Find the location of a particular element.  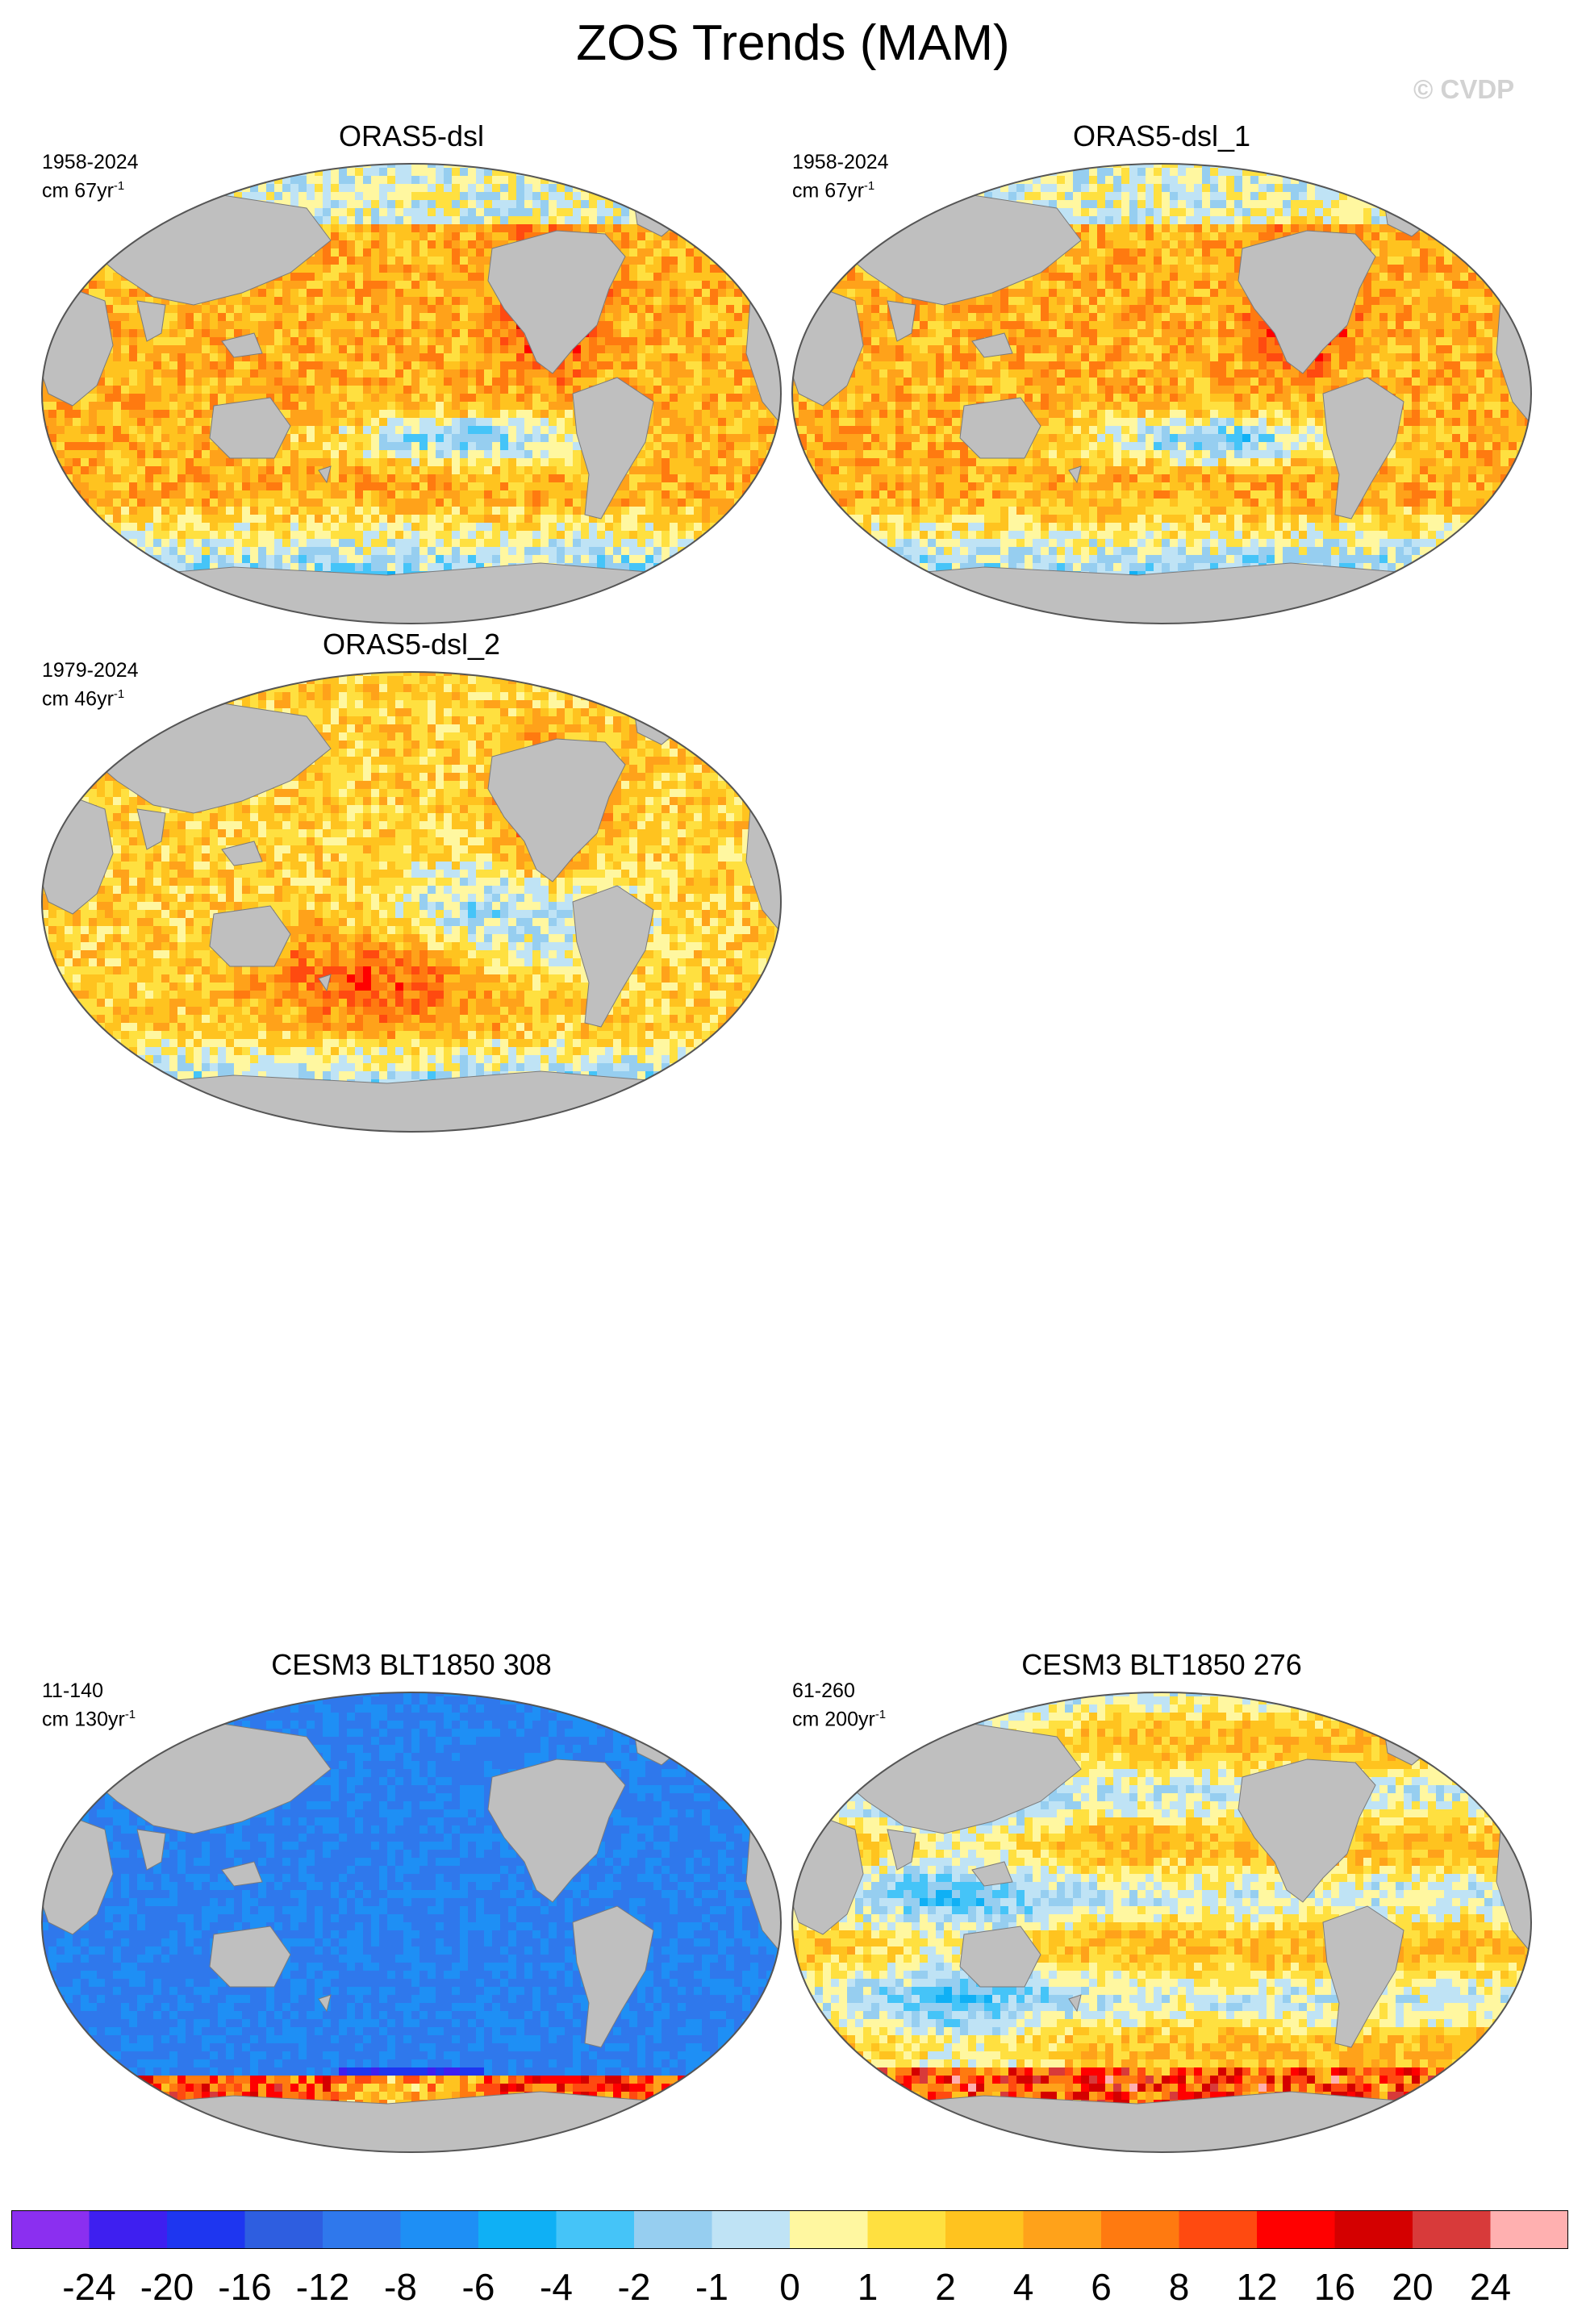

panel-period: 11-140 is located at coordinates (89, 1691).